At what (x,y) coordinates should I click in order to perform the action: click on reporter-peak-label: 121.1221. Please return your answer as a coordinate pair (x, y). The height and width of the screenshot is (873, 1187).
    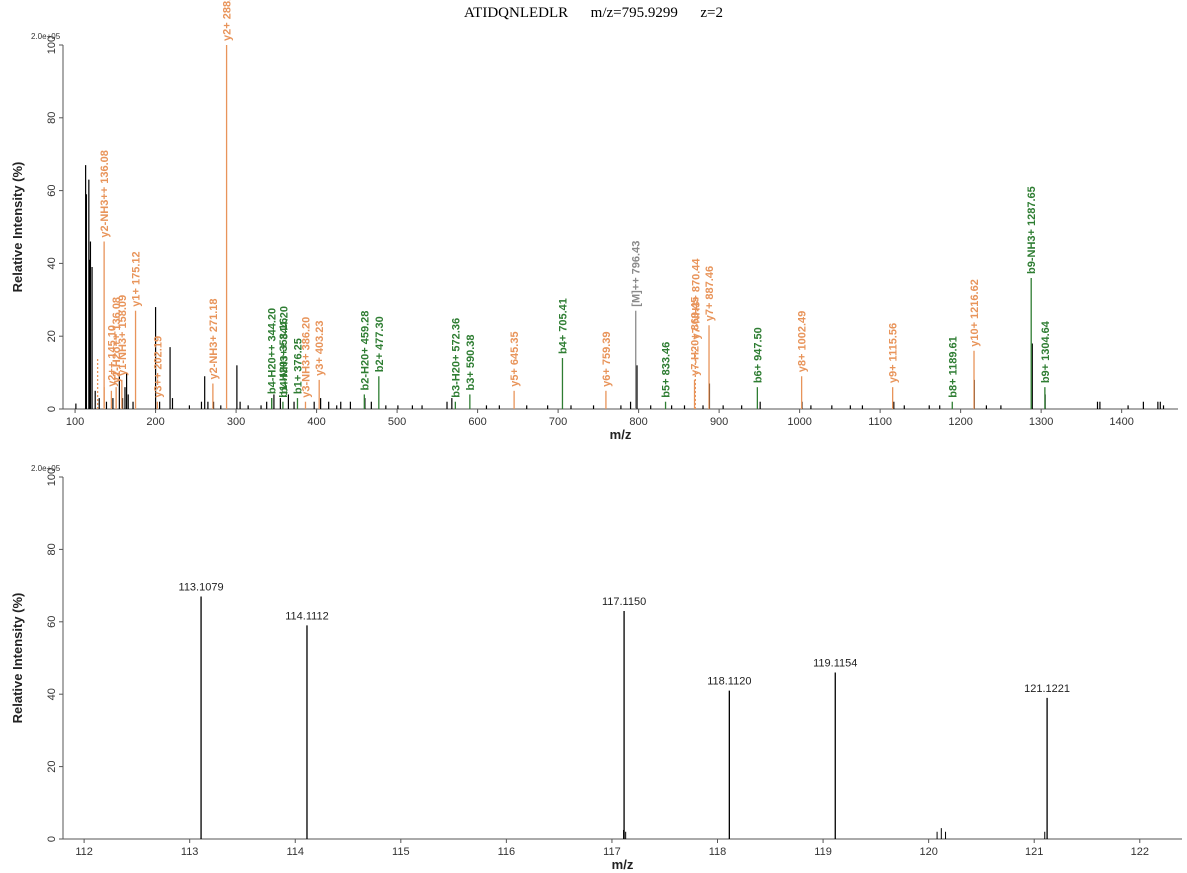
    Looking at the image, I should click on (1047, 689).